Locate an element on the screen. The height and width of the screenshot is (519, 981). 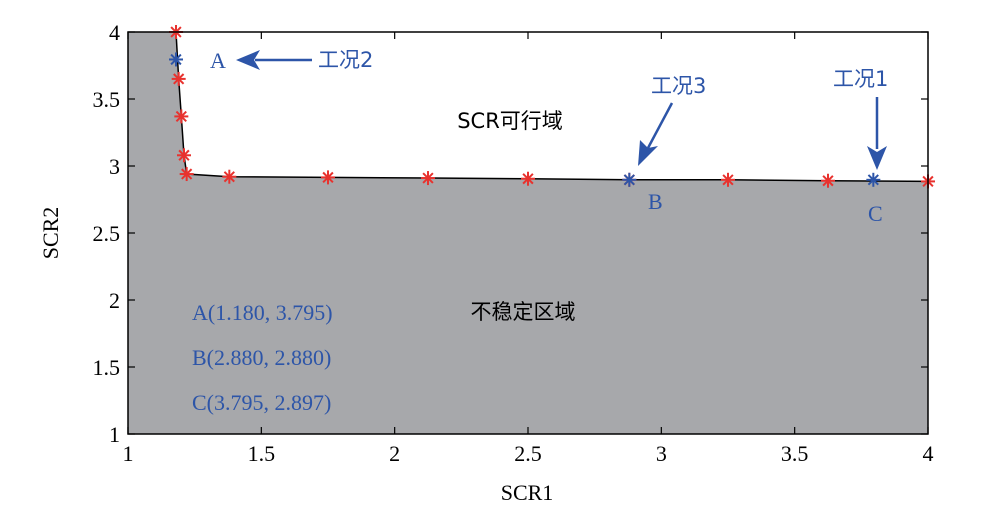
coord-annotation-a: A(1.180, 3.795) is located at coordinates (262, 312).